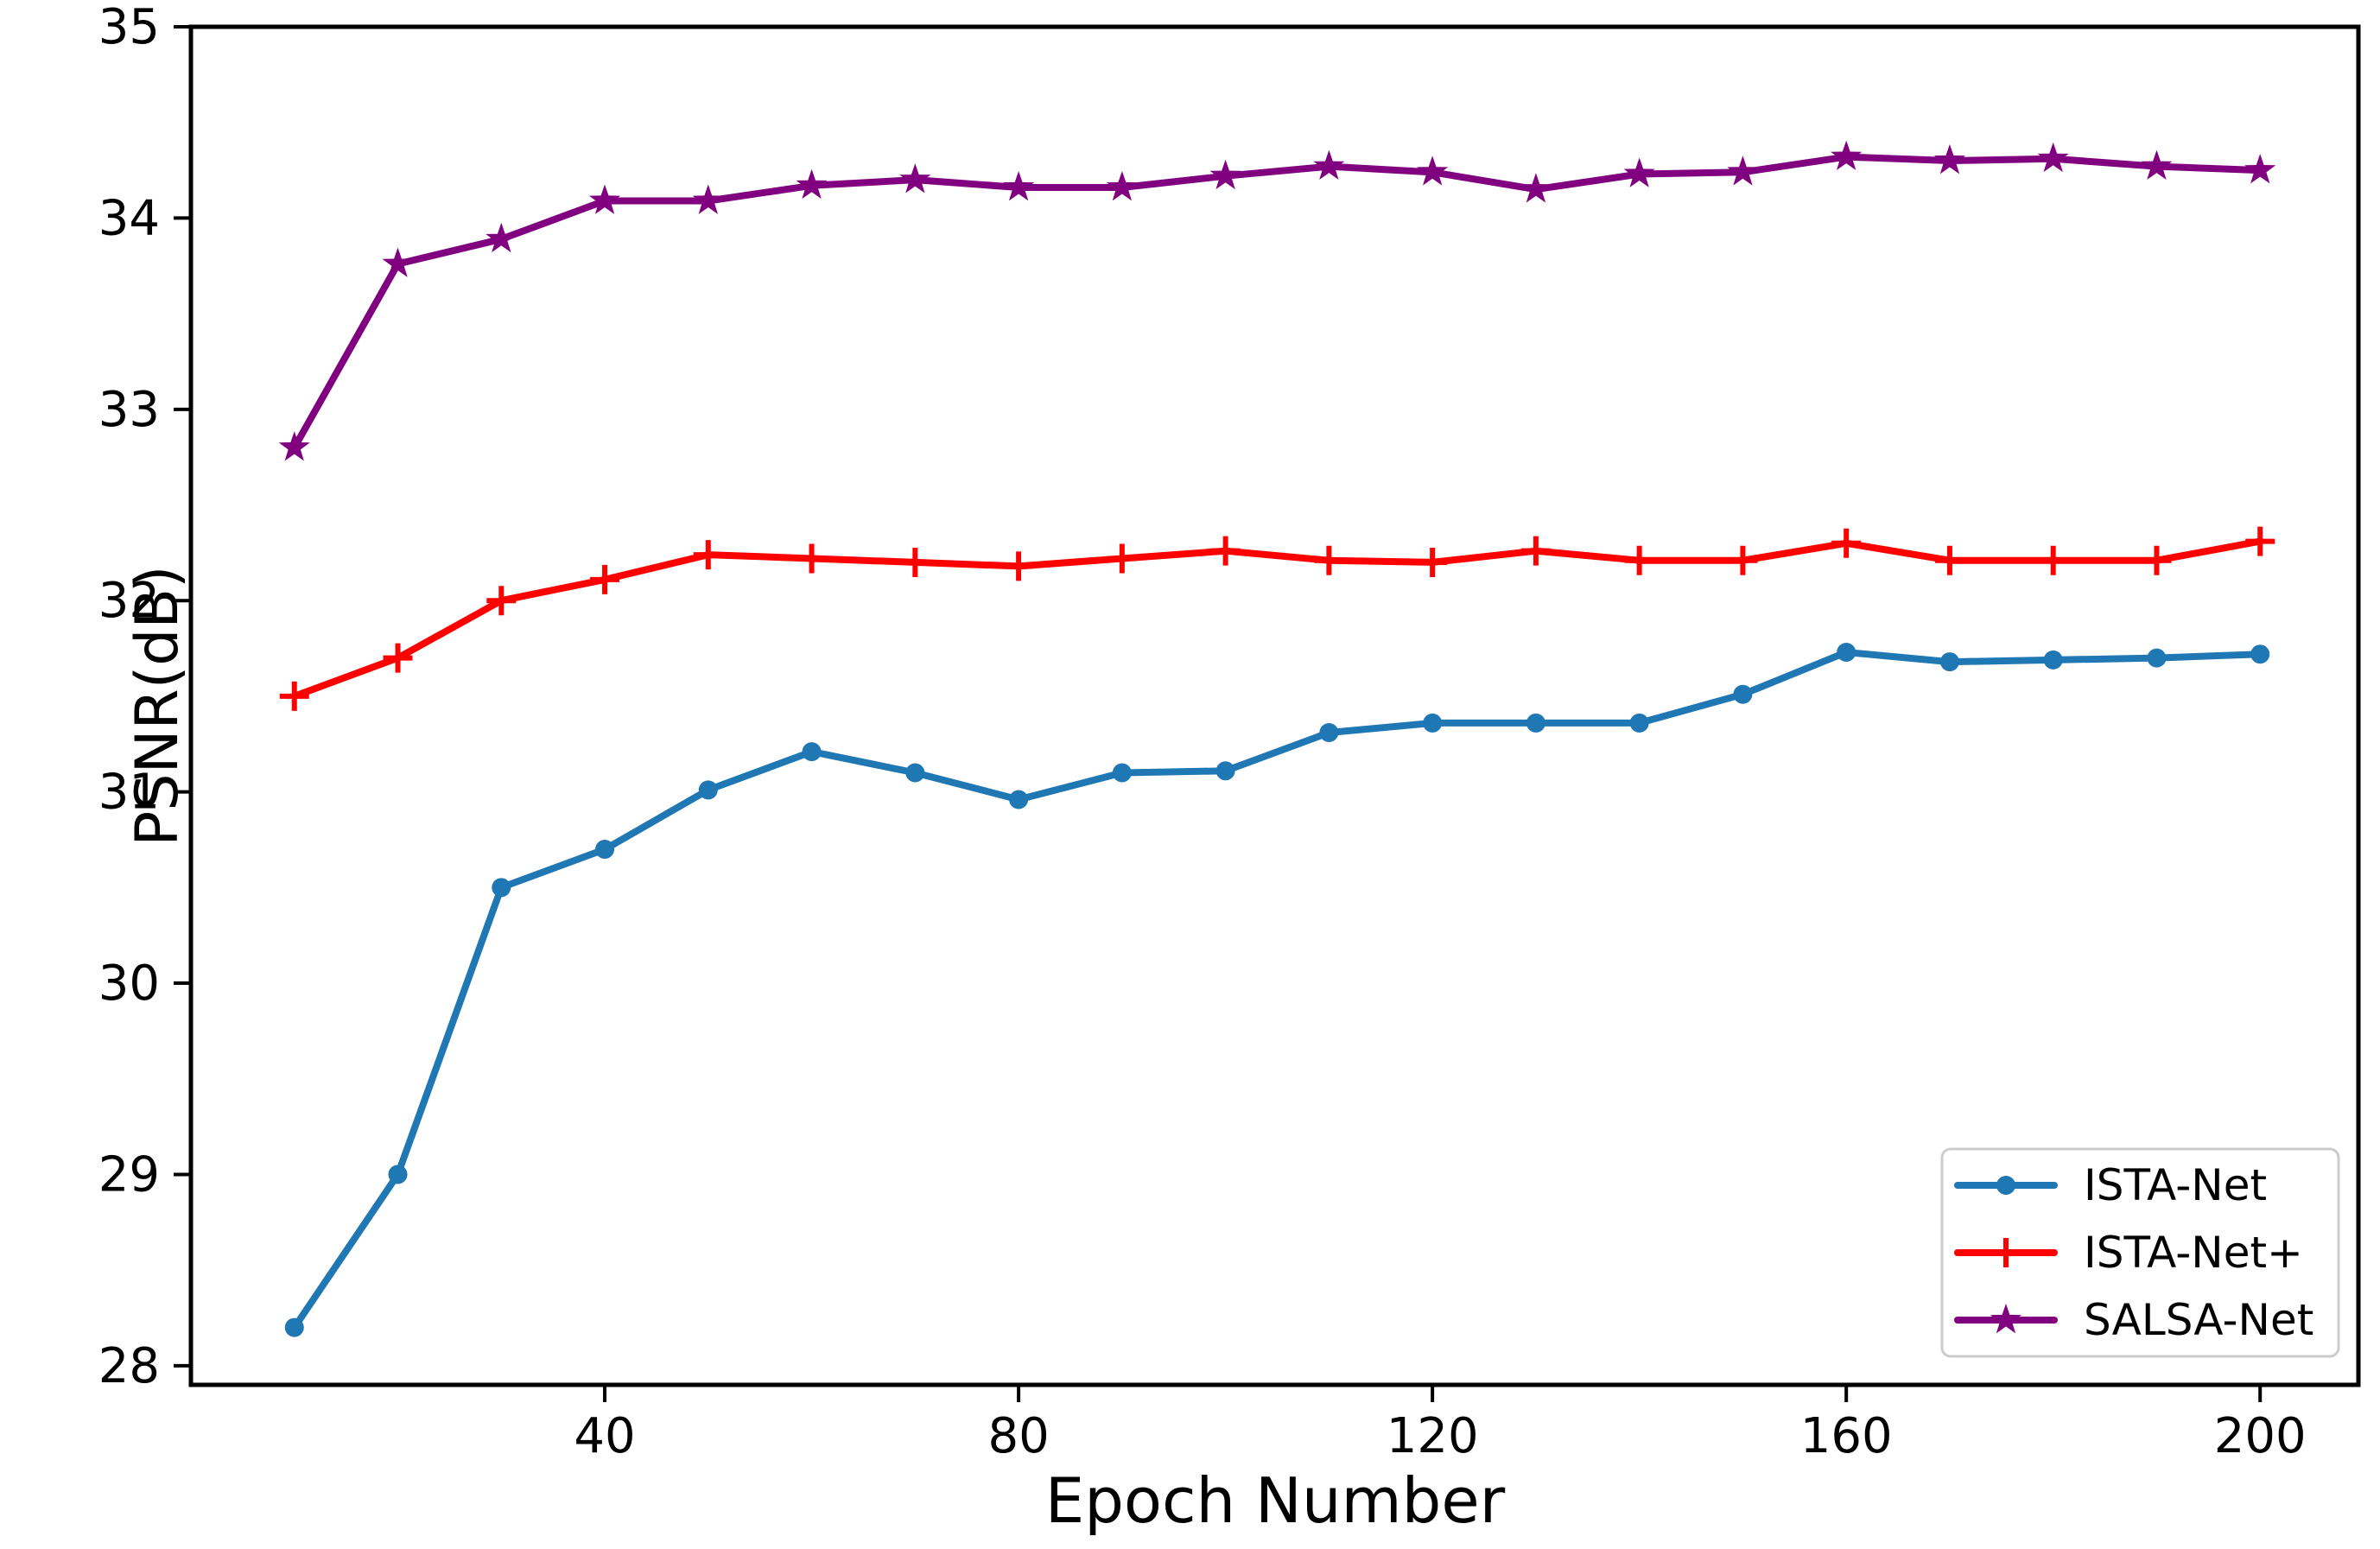  I want to click on y-tick-label: 31, so click(129, 793).